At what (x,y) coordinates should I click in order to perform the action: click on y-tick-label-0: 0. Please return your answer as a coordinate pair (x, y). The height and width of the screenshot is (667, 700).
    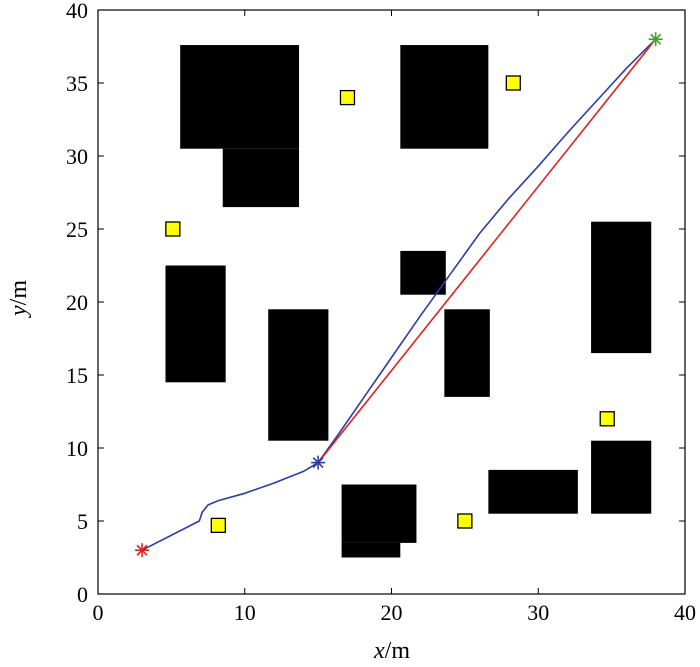
    Looking at the image, I should click on (82, 594).